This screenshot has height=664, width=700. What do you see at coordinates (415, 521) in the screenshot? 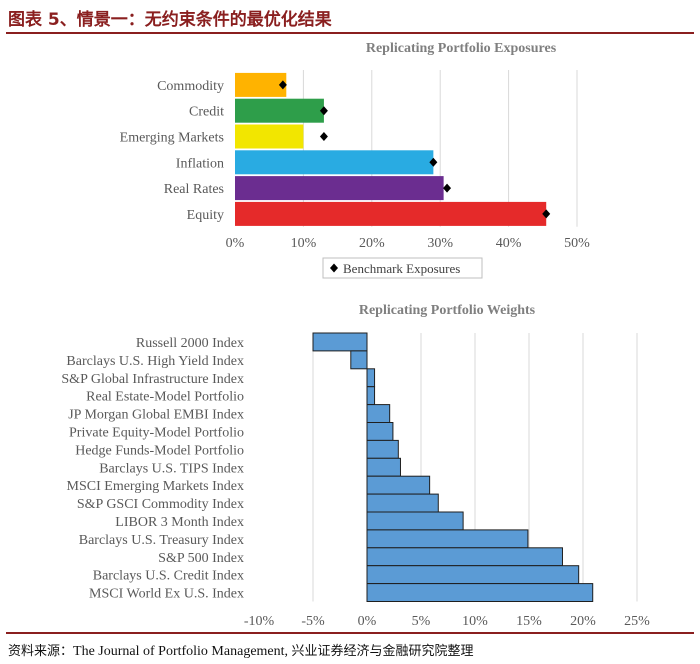
I see `bar-libor-3-month-index` at bounding box center [415, 521].